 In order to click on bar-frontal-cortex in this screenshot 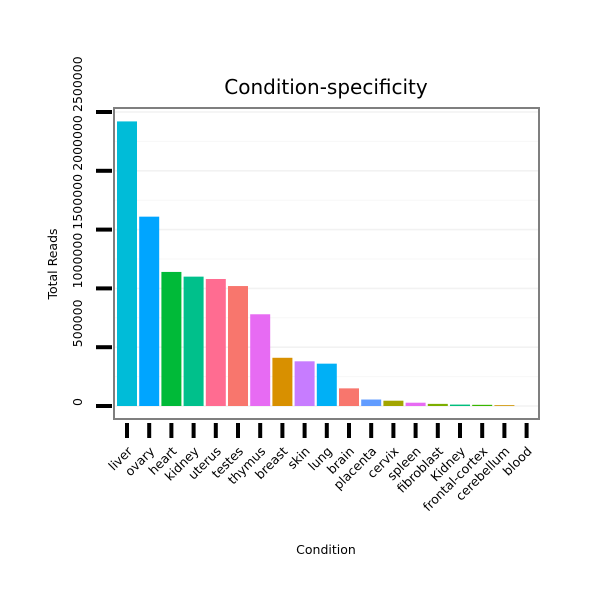, I will do `click(482, 405)`.